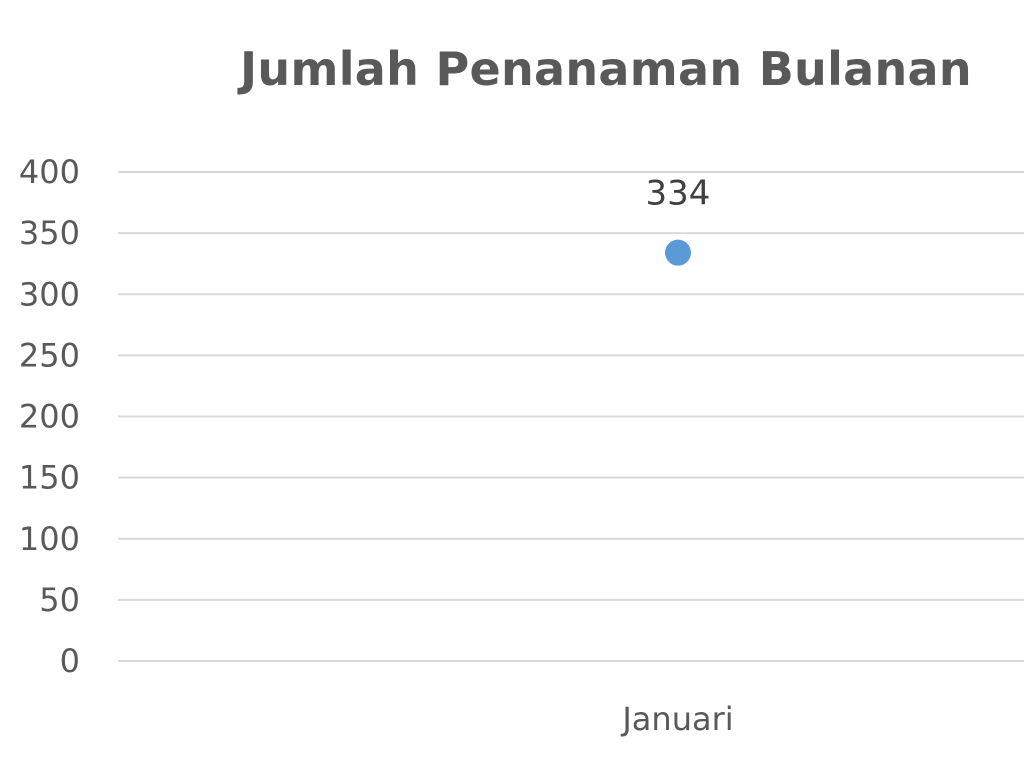  I want to click on y-tick-label: 0, so click(70, 661).